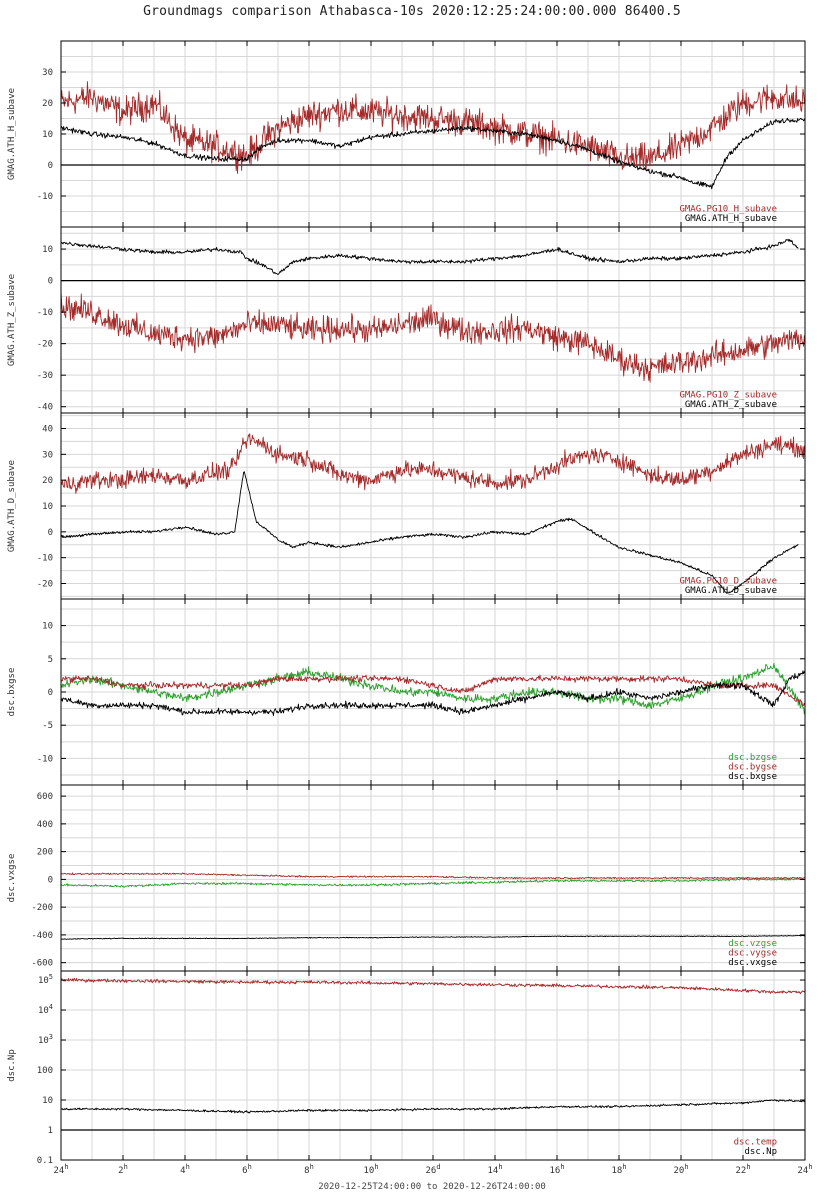 Image resolution: width=824 pixels, height=1200 pixels. What do you see at coordinates (45, 979) in the screenshot?
I see `y-tick-label: 10⁵` at bounding box center [45, 979].